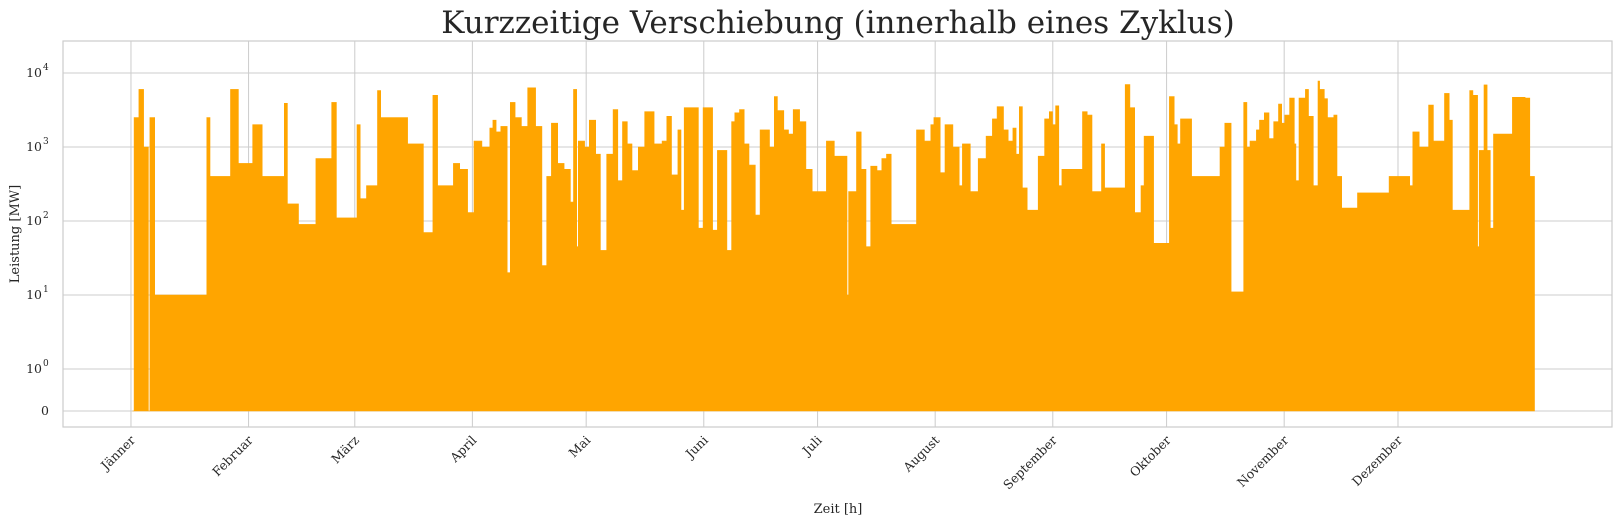 This screenshot has height=525, width=1622. I want to click on x-tick-label: Februar, so click(232, 455).